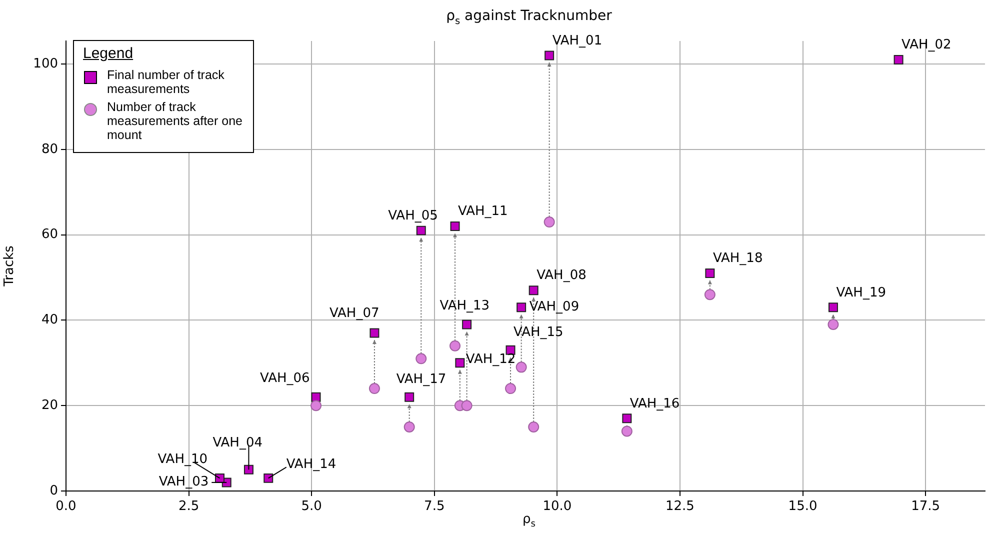 The width and height of the screenshot is (992, 534). Describe the element at coordinates (861, 292) in the screenshot. I see `annotation: VAH_19` at that location.